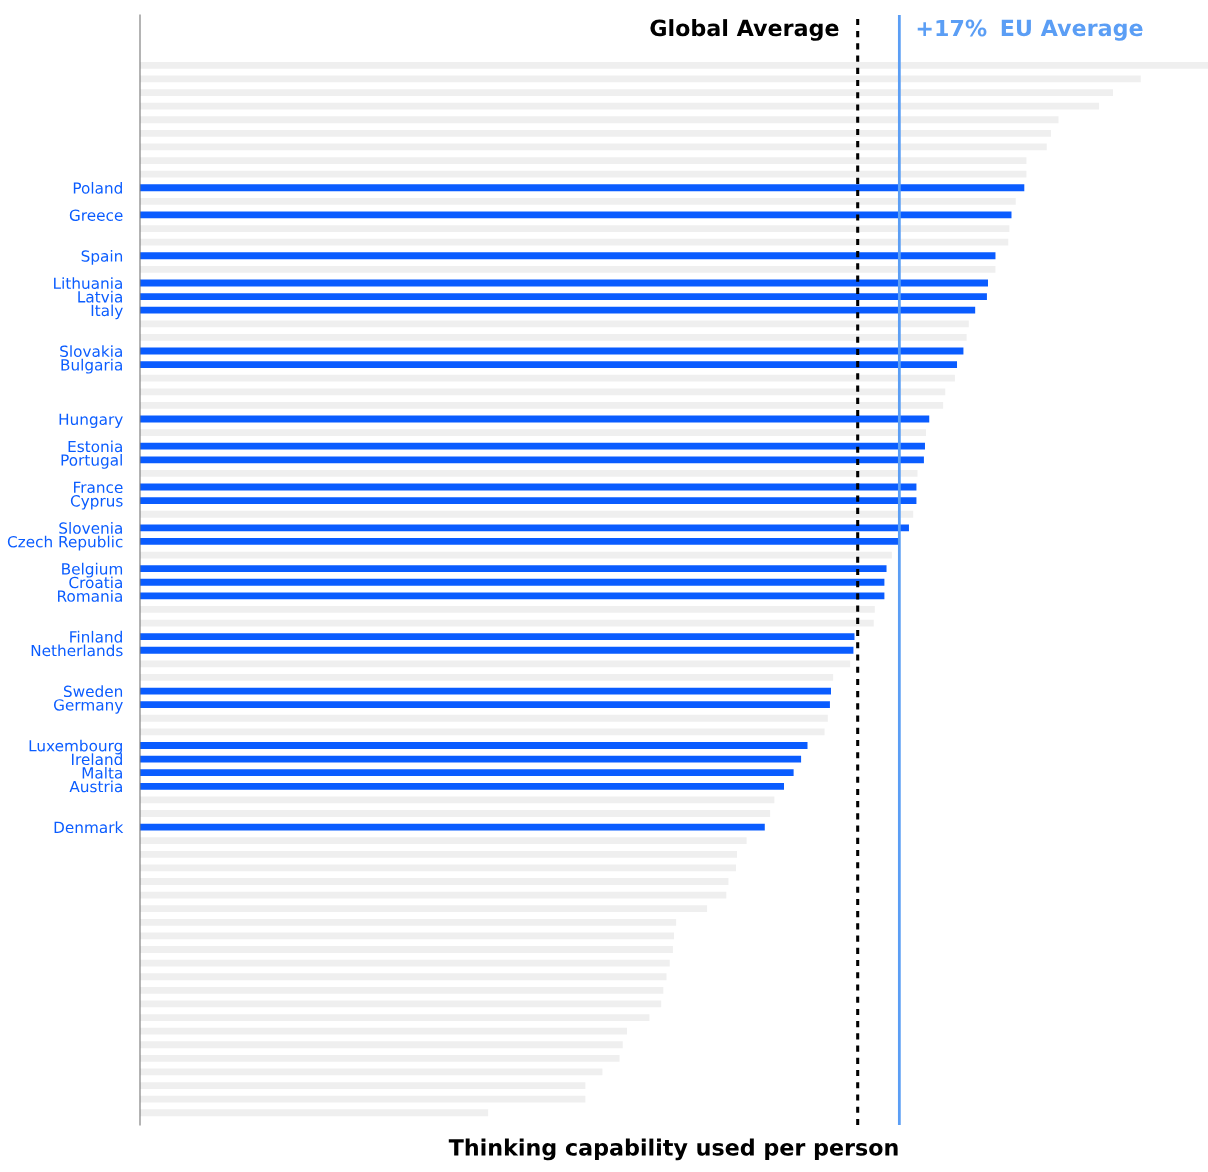  Describe the element at coordinates (102, 257) in the screenshot. I see `y-tick-label: Spain` at that location.